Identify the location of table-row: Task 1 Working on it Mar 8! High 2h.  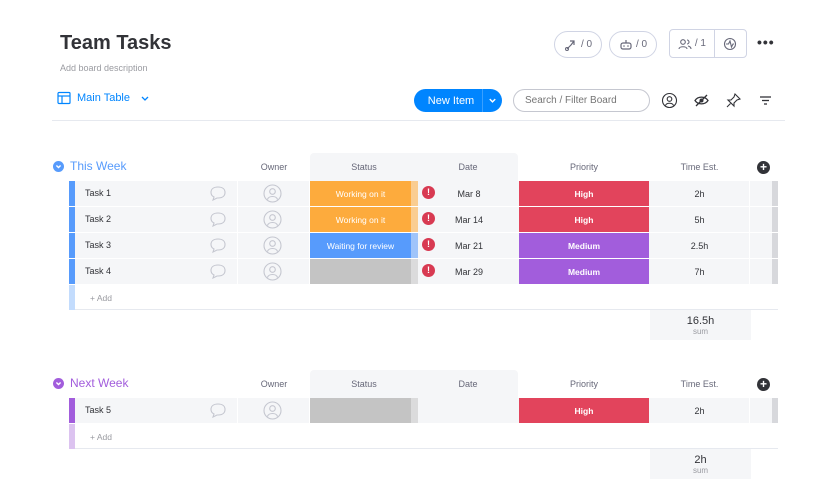
(423, 193).